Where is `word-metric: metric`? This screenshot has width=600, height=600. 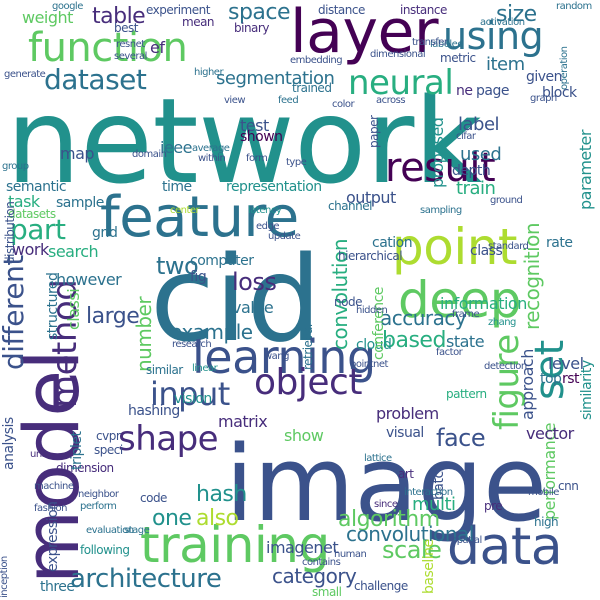
word-metric: metric is located at coordinates (458, 58).